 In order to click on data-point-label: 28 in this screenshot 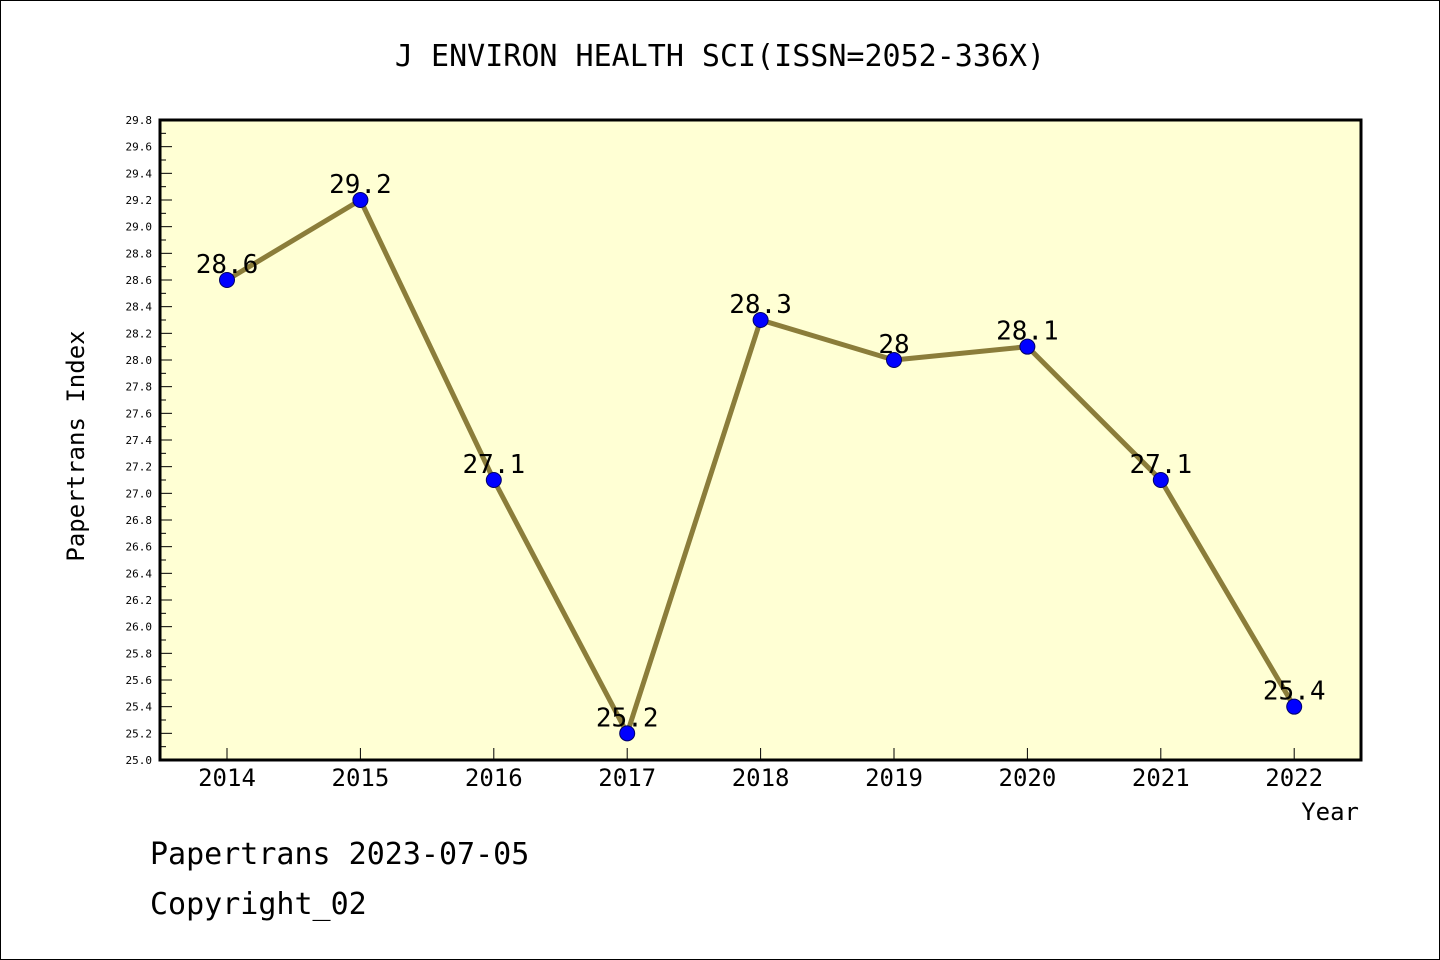, I will do `click(893, 345)`.